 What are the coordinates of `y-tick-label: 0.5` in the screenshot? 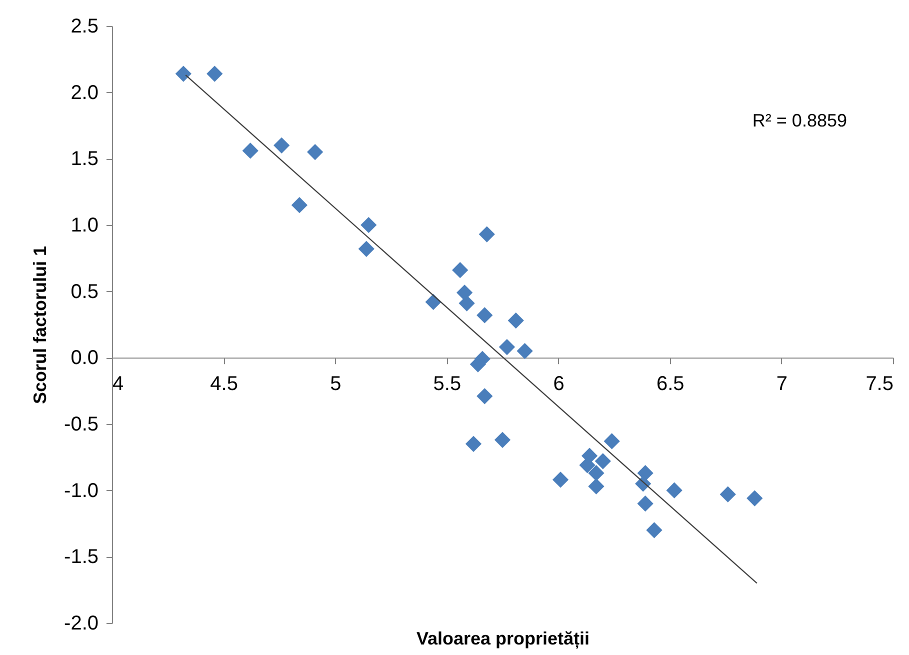 It's located at (84, 291).